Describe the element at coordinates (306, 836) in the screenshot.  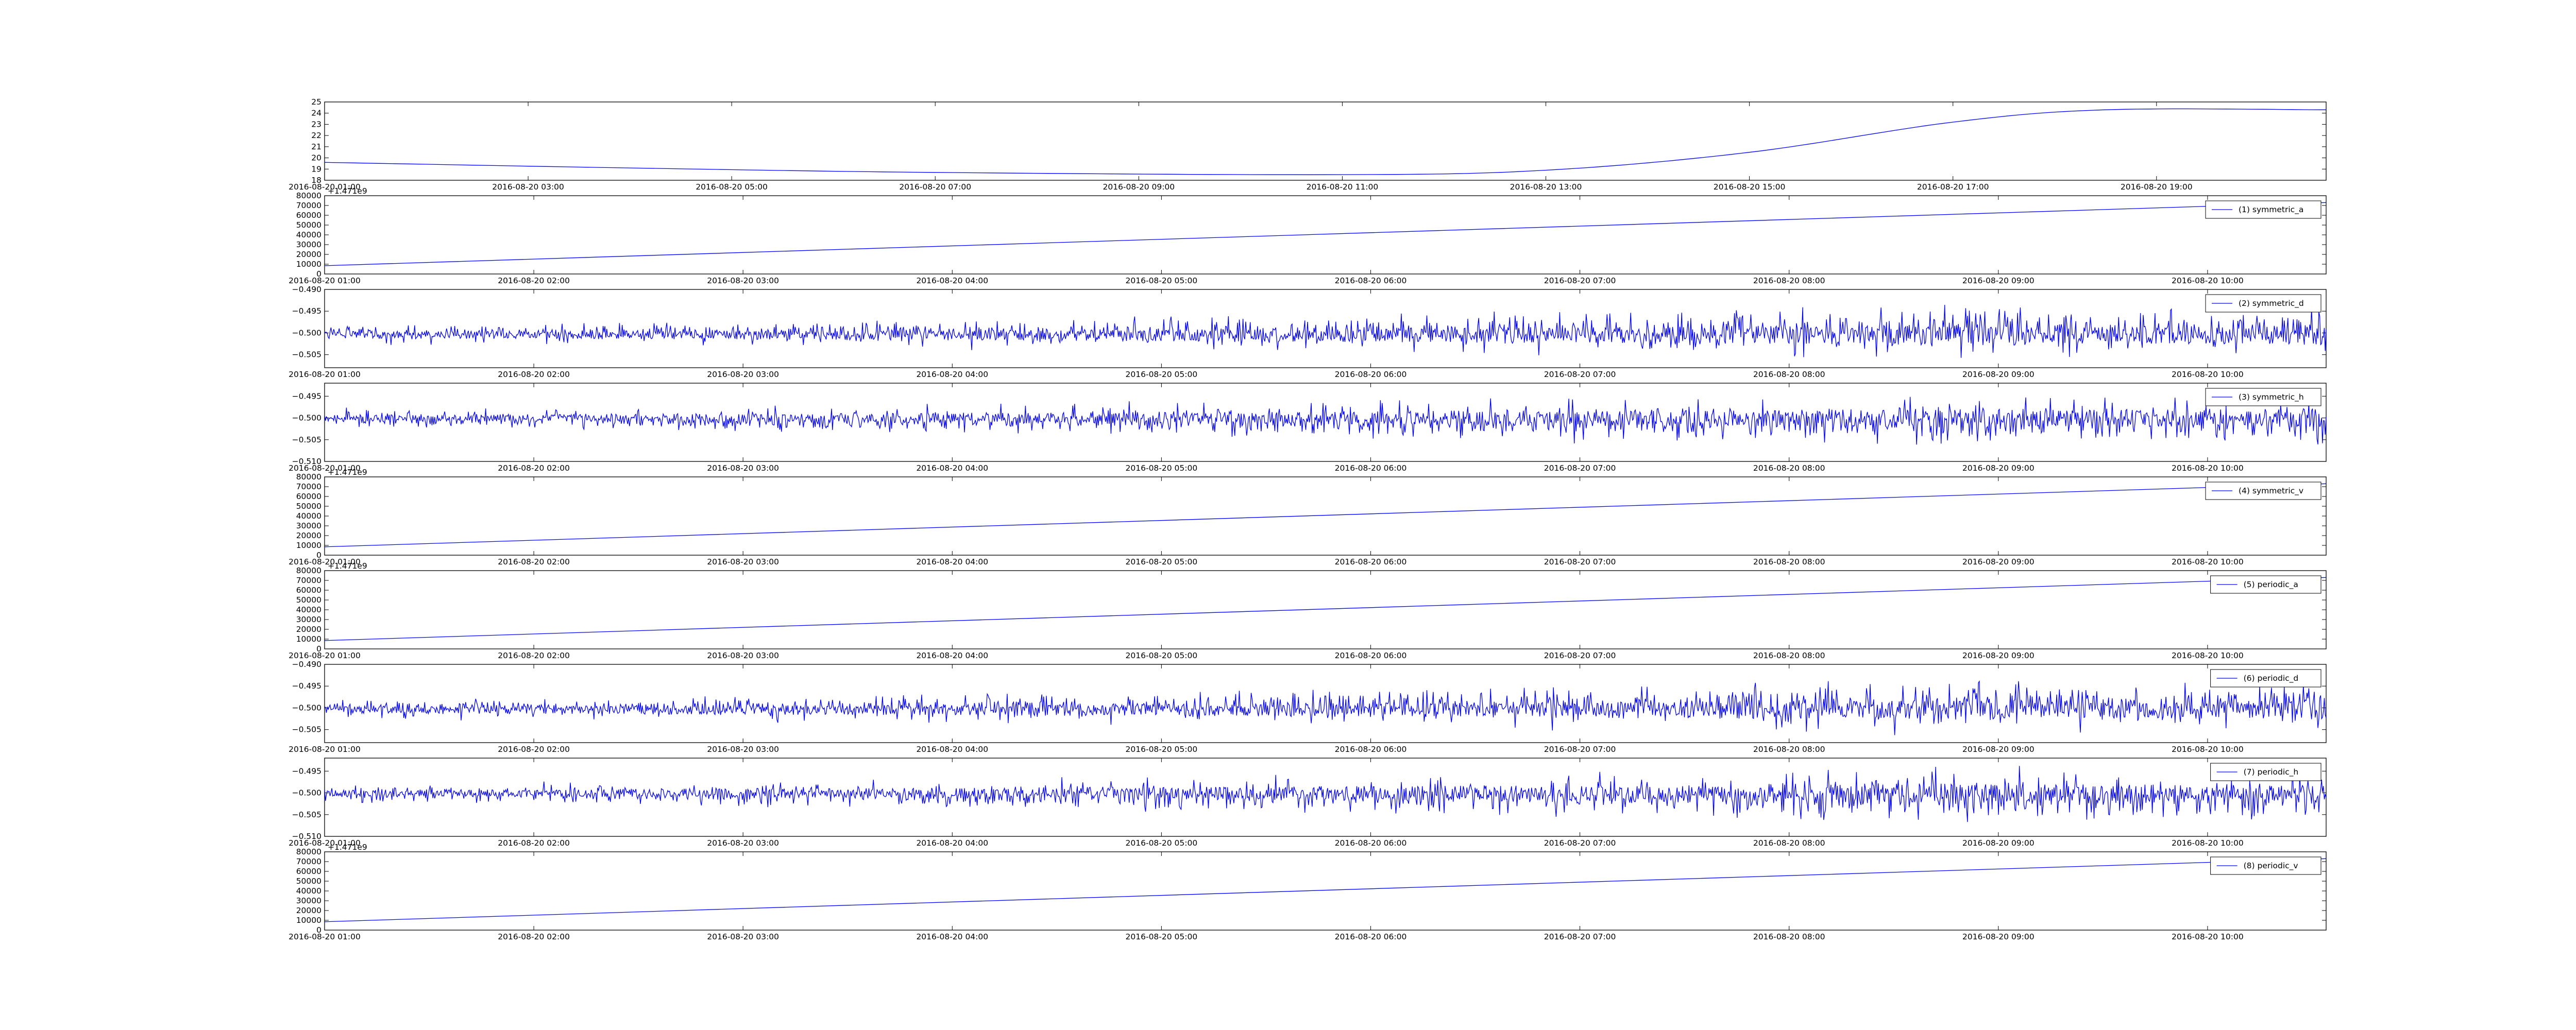
I see `y-tick-label: −0.510` at that location.